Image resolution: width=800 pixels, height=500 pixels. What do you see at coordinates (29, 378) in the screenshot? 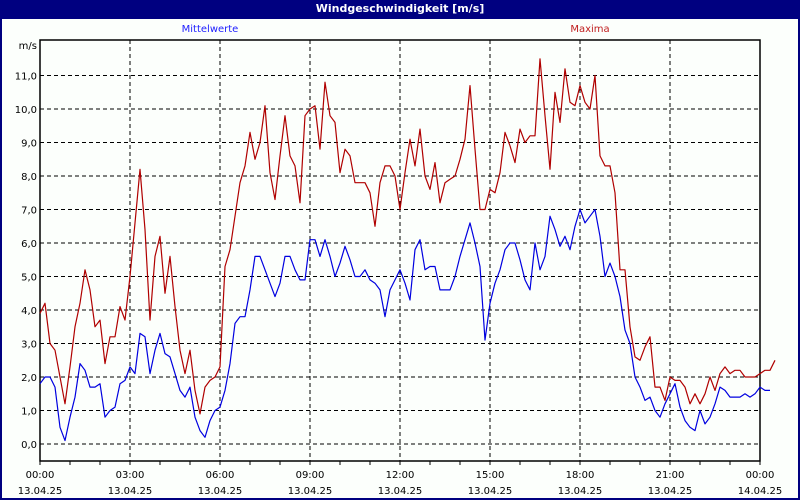
I see `y-tick-label: 2,0` at bounding box center [29, 378].